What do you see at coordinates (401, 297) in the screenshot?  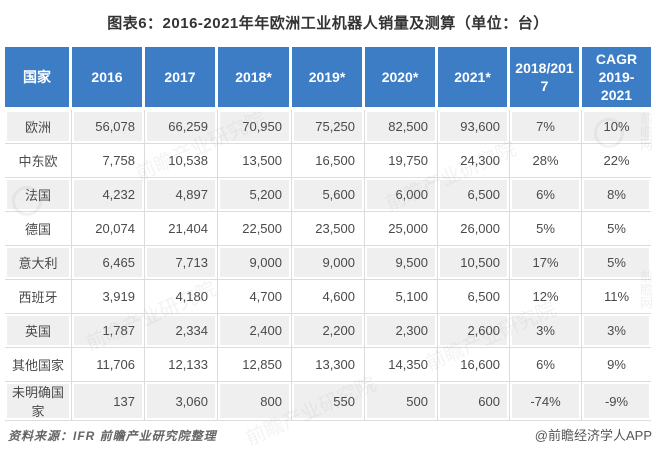 I see `value-cell: 5,100` at bounding box center [401, 297].